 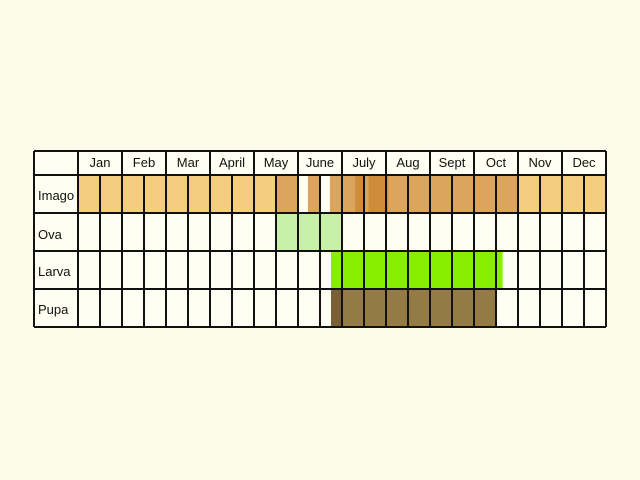 I want to click on stage-label-larva: Larva, so click(x=54, y=271).